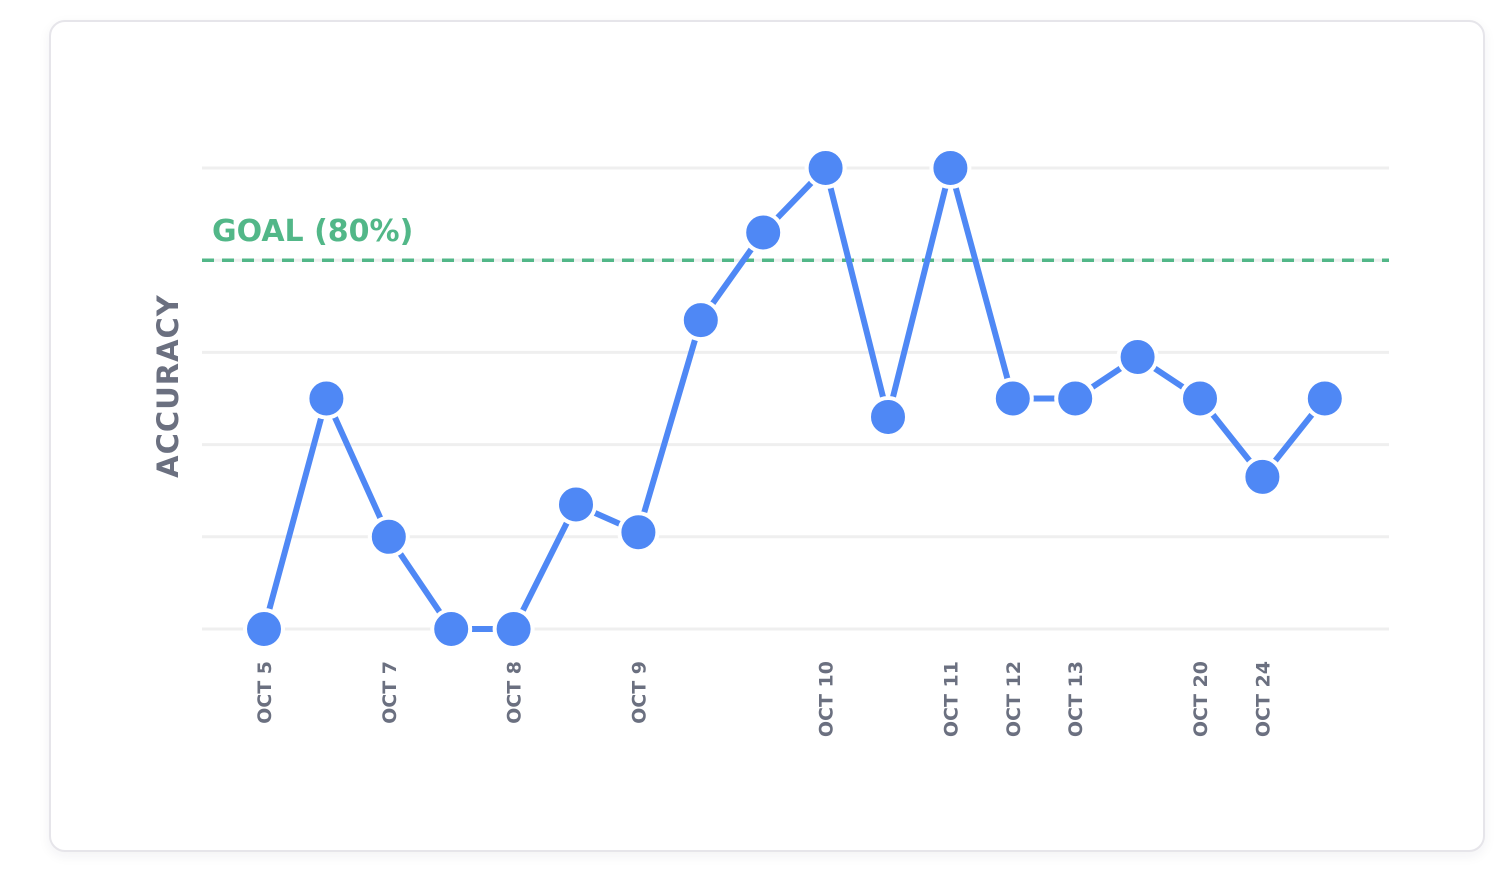 The image size is (1512, 878). Describe the element at coordinates (1076, 699) in the screenshot. I see `x-tick-label: OCT 13` at that location.